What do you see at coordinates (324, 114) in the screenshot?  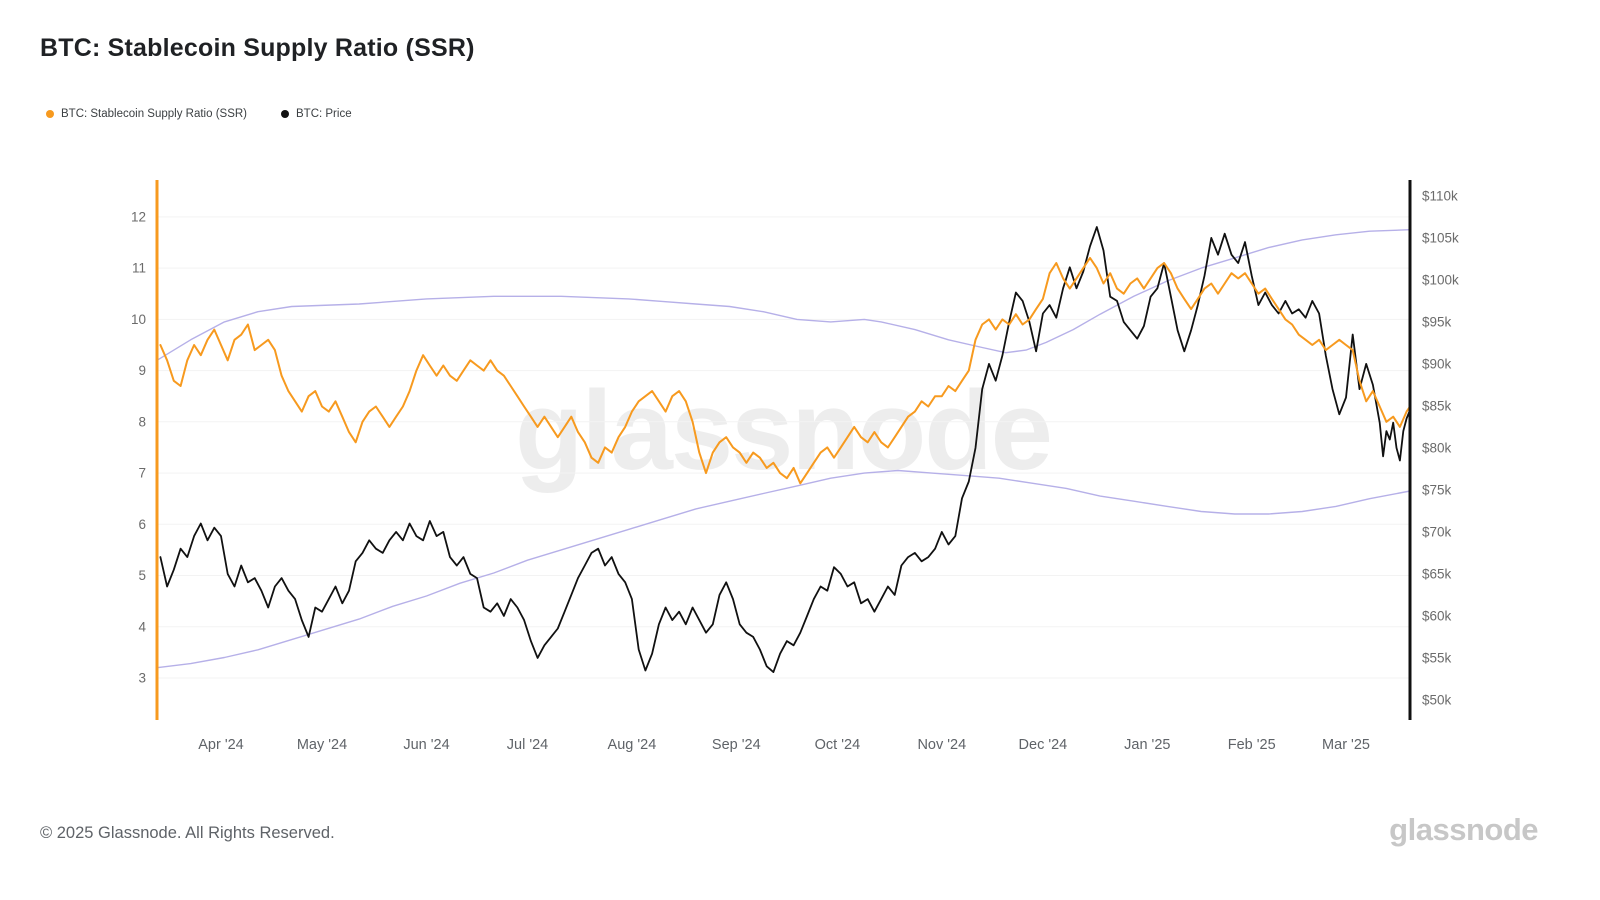 I see `legend-label-btc-price: BTC: Price` at bounding box center [324, 114].